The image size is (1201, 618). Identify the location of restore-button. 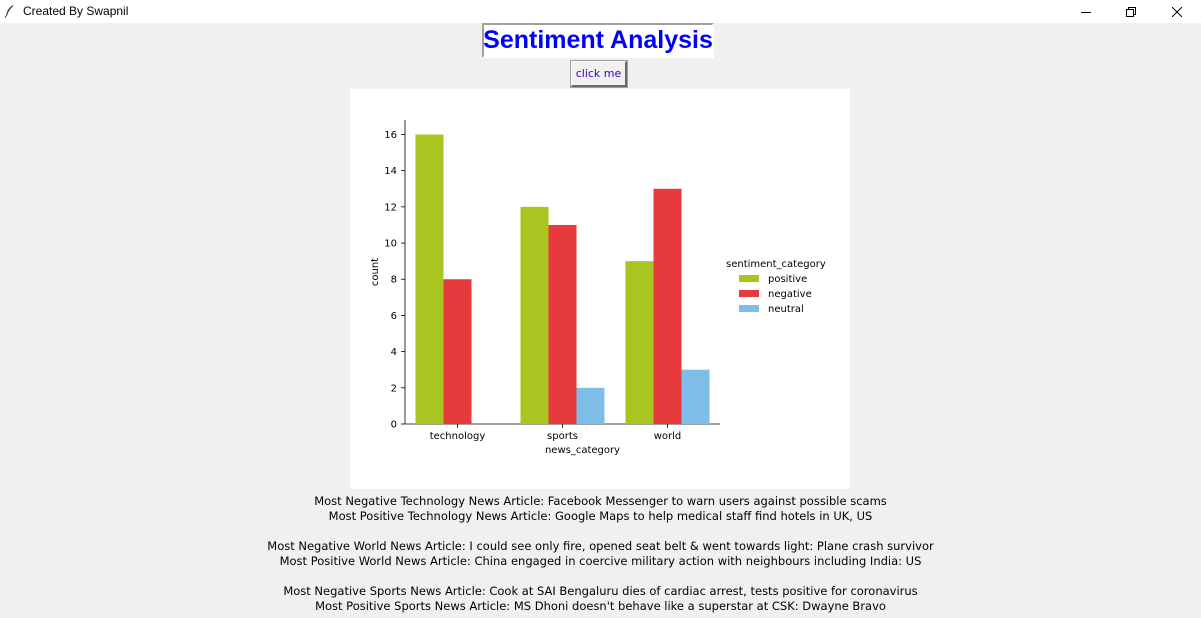
(1131, 11).